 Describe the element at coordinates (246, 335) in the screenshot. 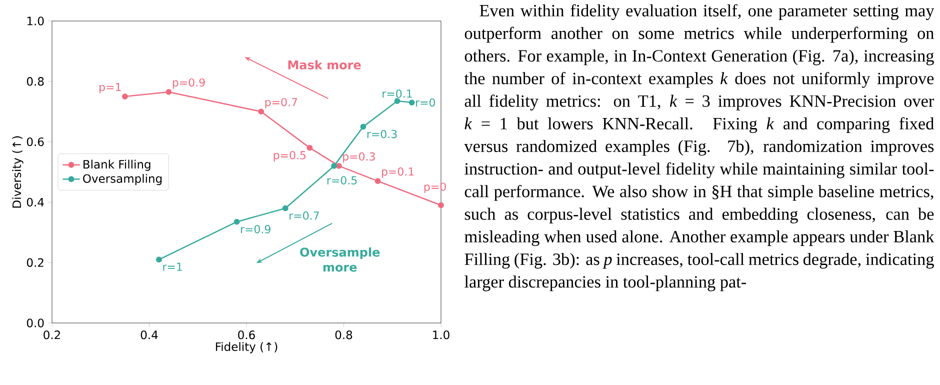

I see `x-tick-label: 0.6` at that location.